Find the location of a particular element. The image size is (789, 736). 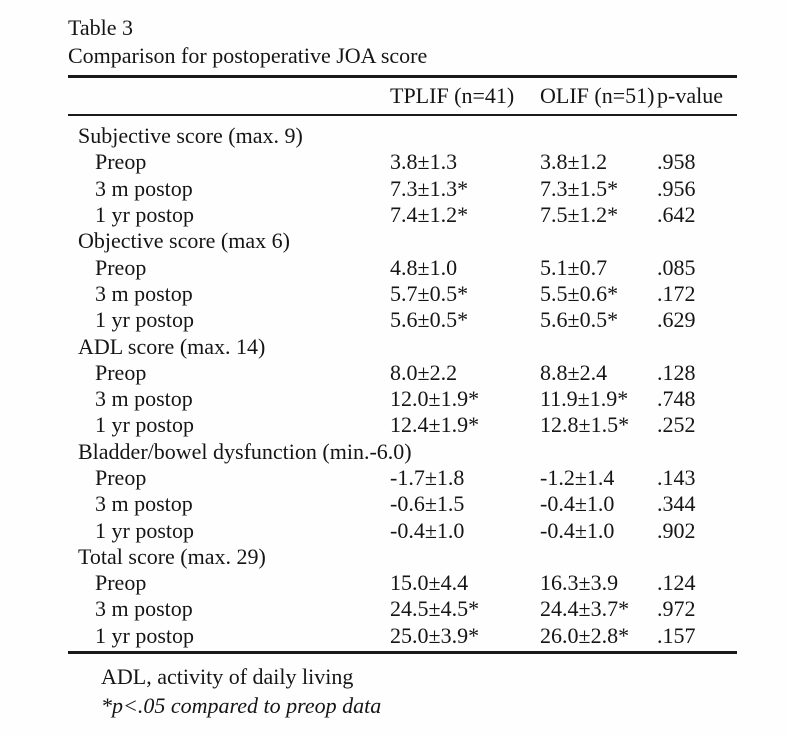

tplif-value: 15.0±4.4 is located at coordinates (429, 583).